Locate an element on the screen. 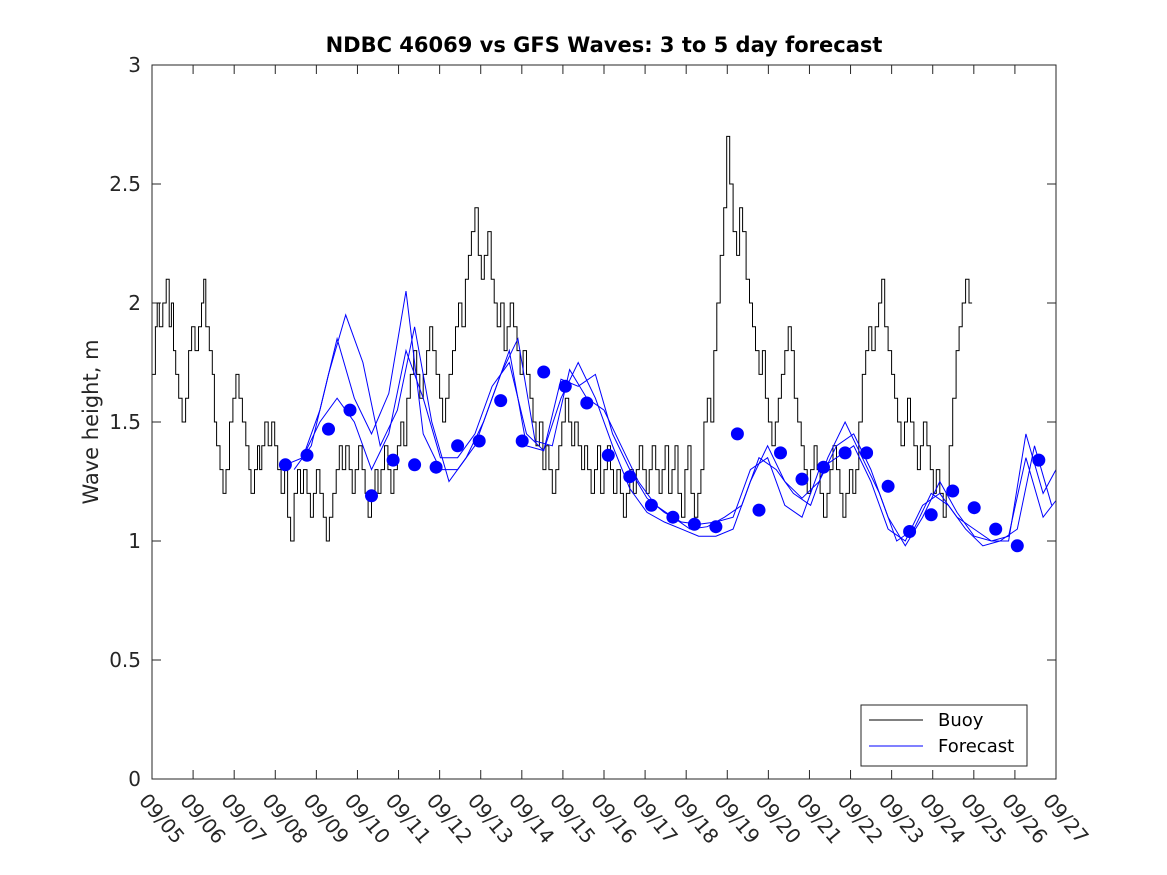 This screenshot has width=1167, height=875. y-tick-label: 3 is located at coordinates (134, 65).